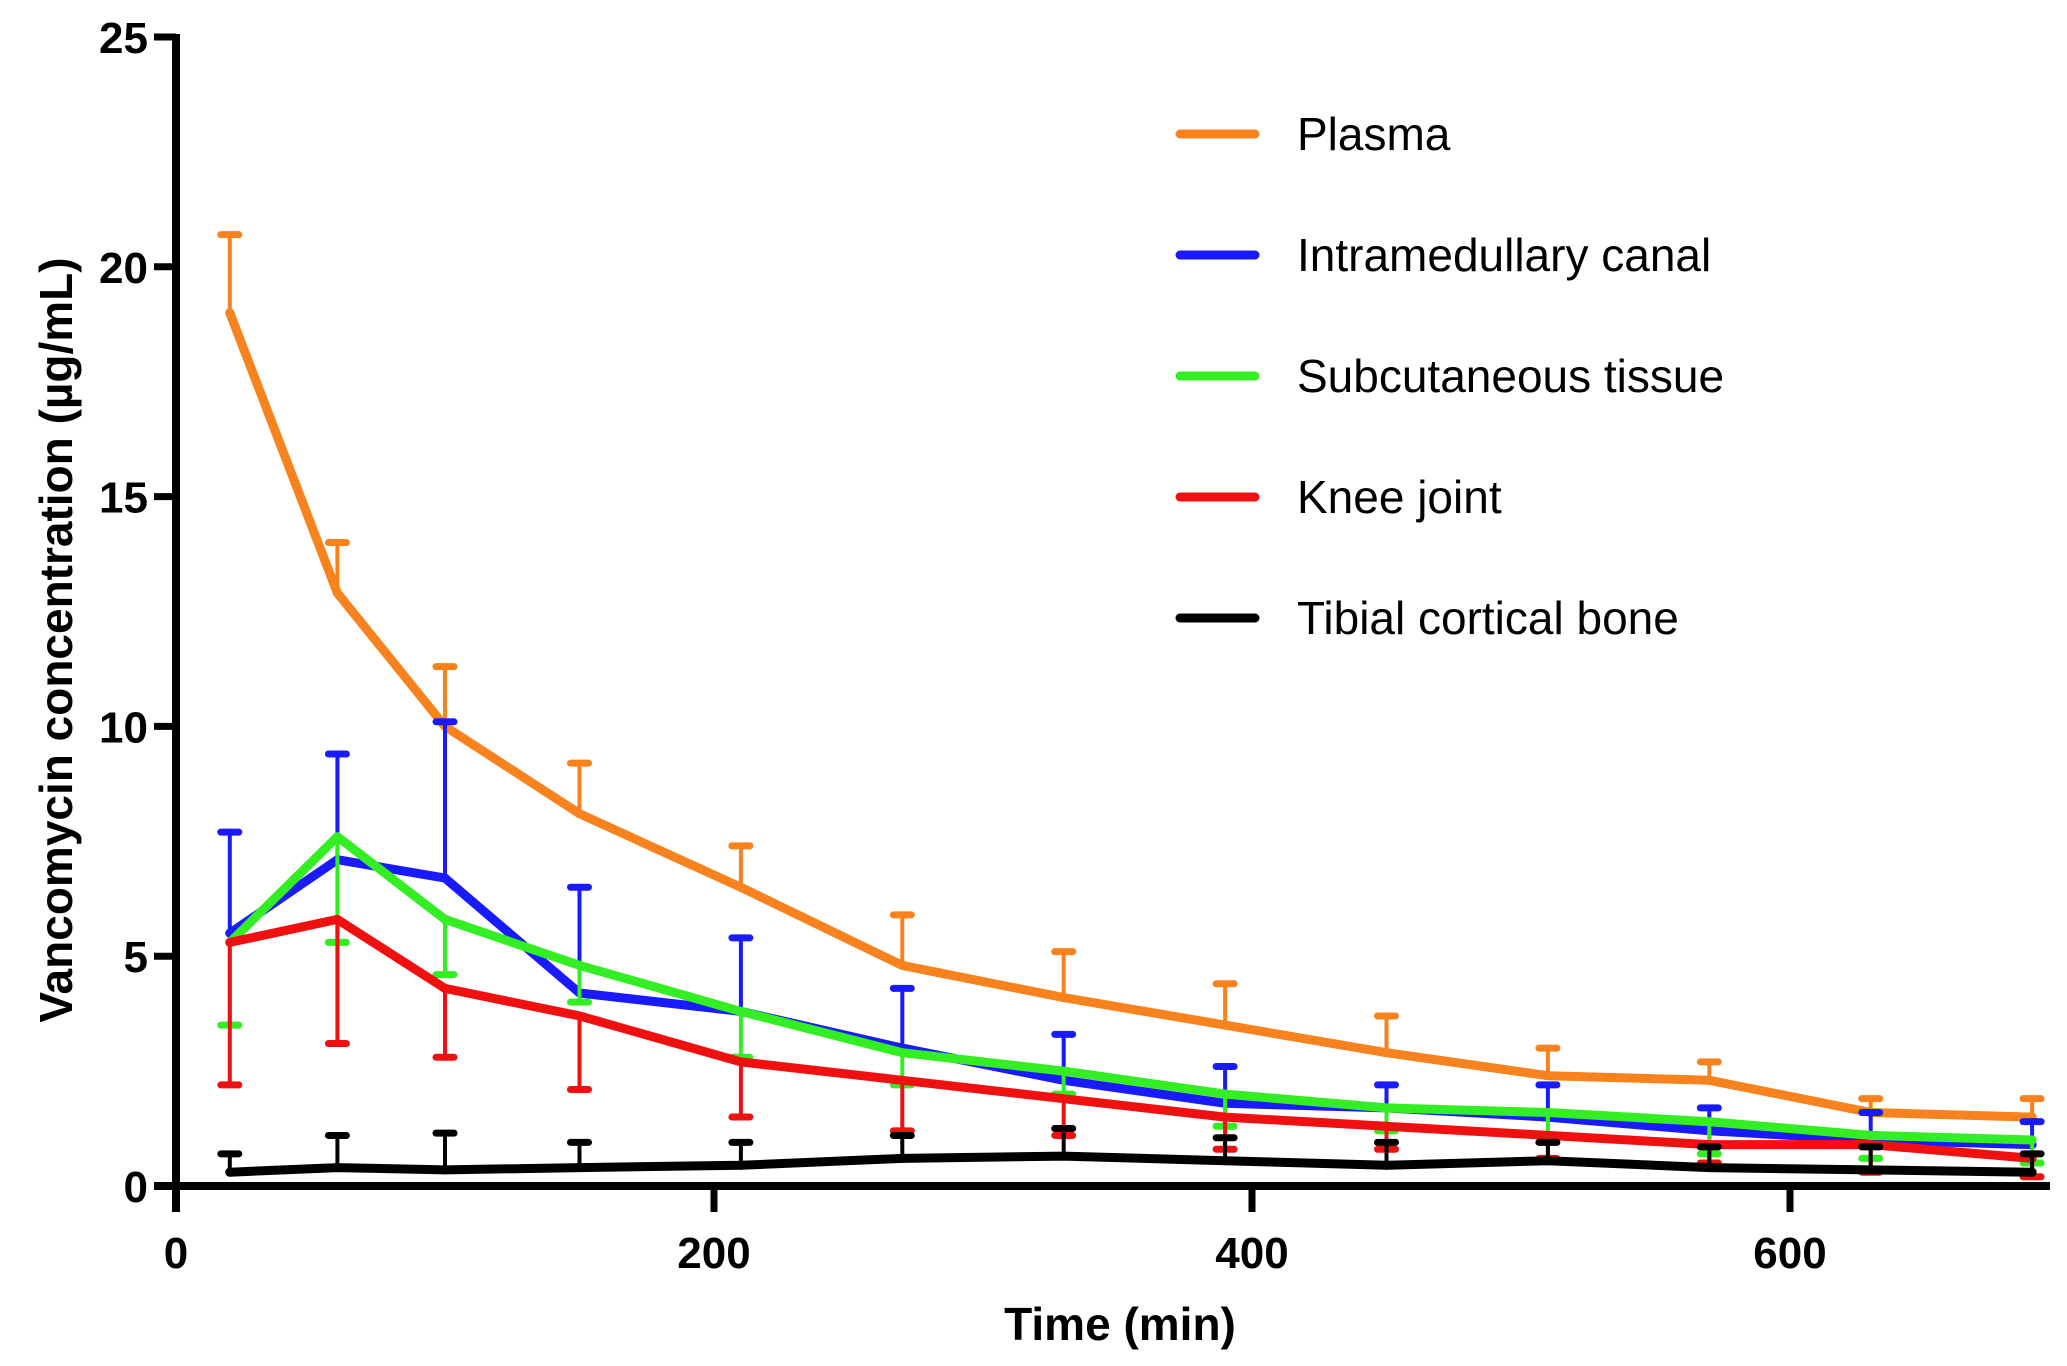  I want to click on y-tick-label: 0, so click(136, 1187).